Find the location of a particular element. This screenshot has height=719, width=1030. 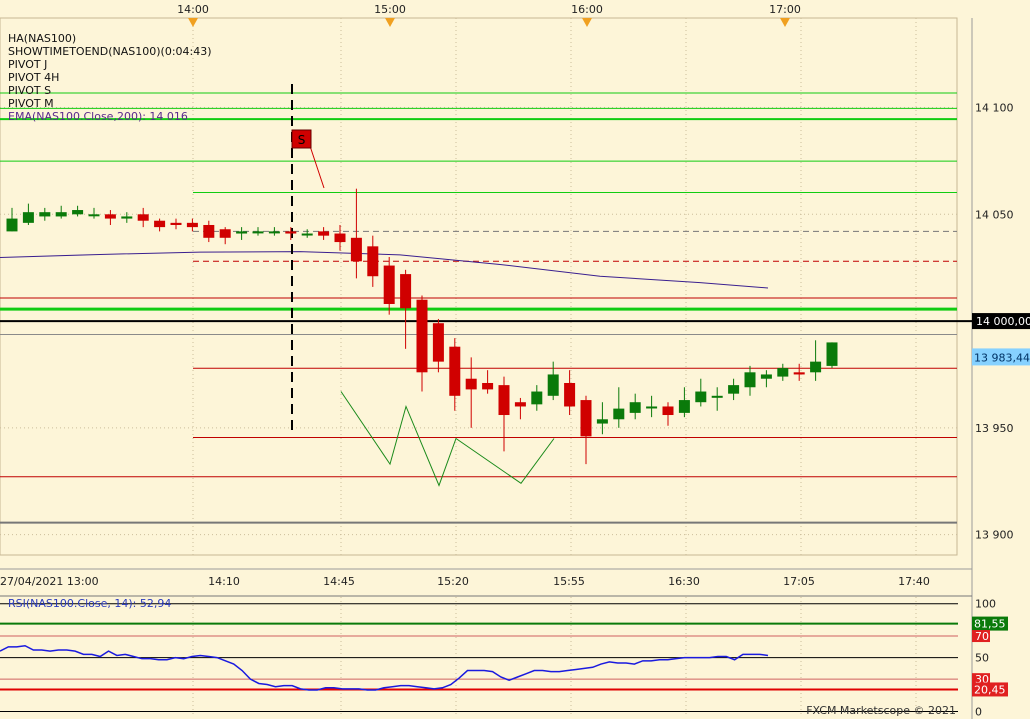

signal-badge is located at coordinates (301, 139).